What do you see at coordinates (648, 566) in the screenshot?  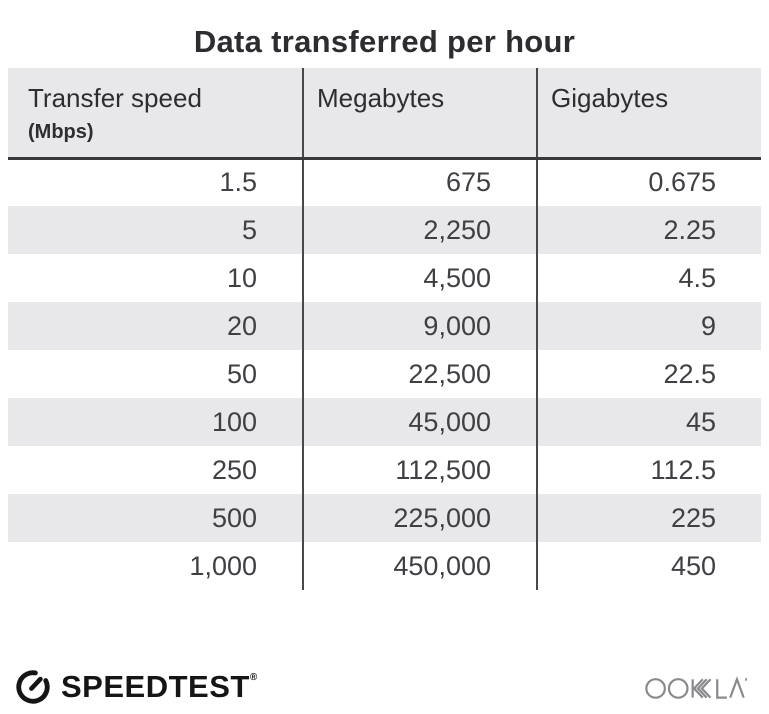 I see `table-cell: 450` at bounding box center [648, 566].